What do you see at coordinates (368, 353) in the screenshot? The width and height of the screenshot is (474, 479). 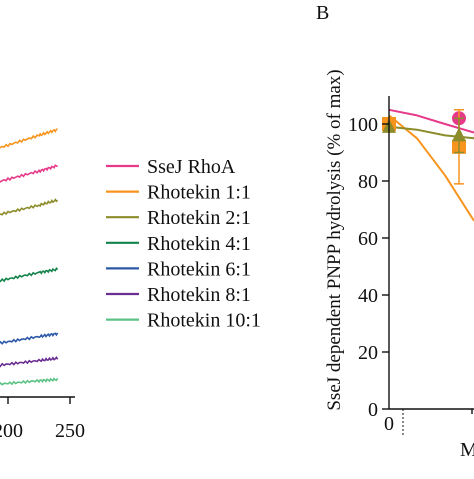 I see `panel-b-y-tick-label: 20` at bounding box center [368, 353].